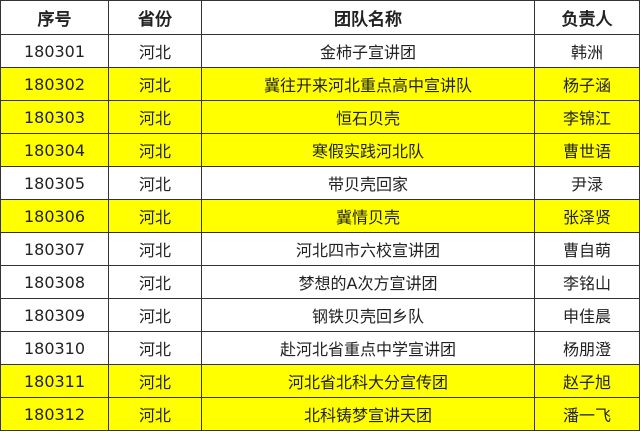  I want to click on table-row: 180305 河北 带贝壳回家 尹渌, so click(320, 183).